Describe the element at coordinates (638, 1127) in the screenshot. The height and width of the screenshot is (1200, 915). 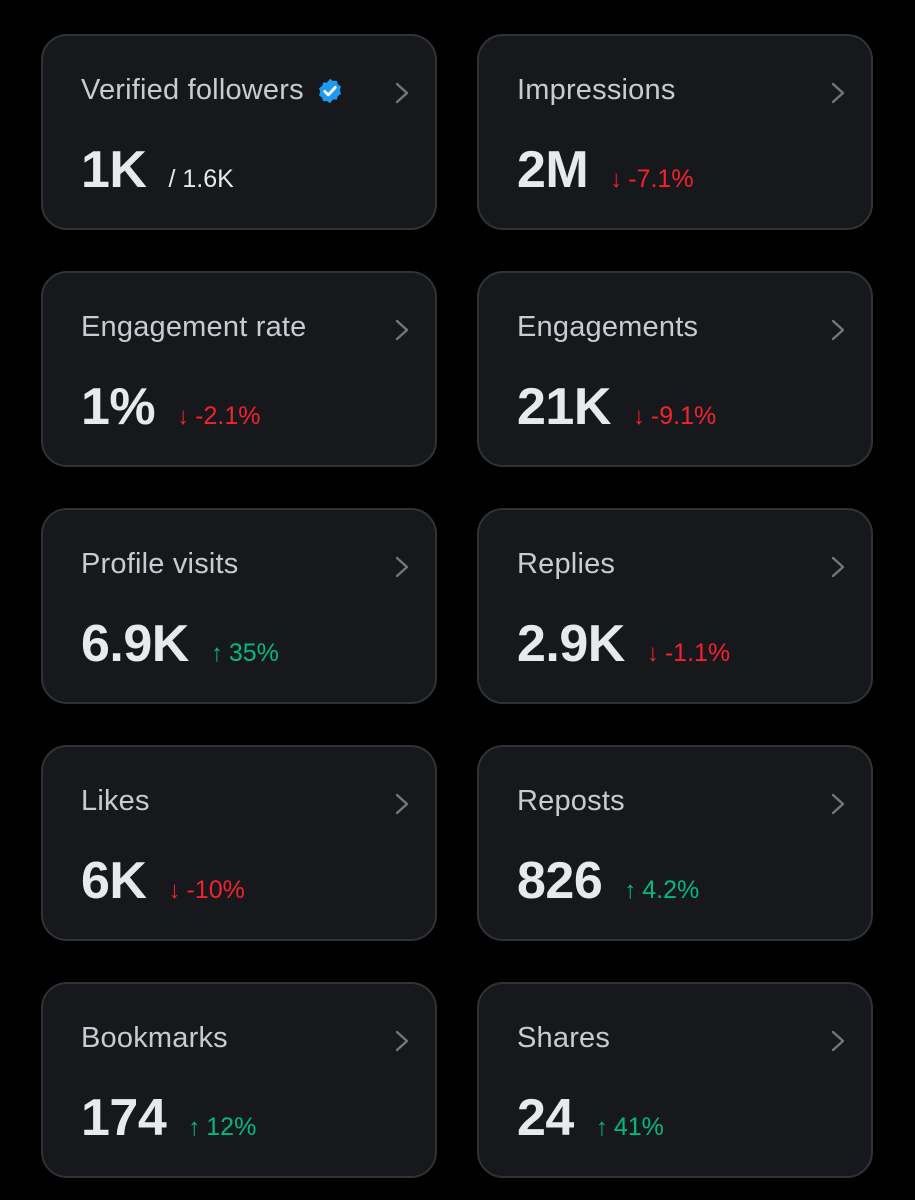
I see `metric-change-value: 41%` at that location.